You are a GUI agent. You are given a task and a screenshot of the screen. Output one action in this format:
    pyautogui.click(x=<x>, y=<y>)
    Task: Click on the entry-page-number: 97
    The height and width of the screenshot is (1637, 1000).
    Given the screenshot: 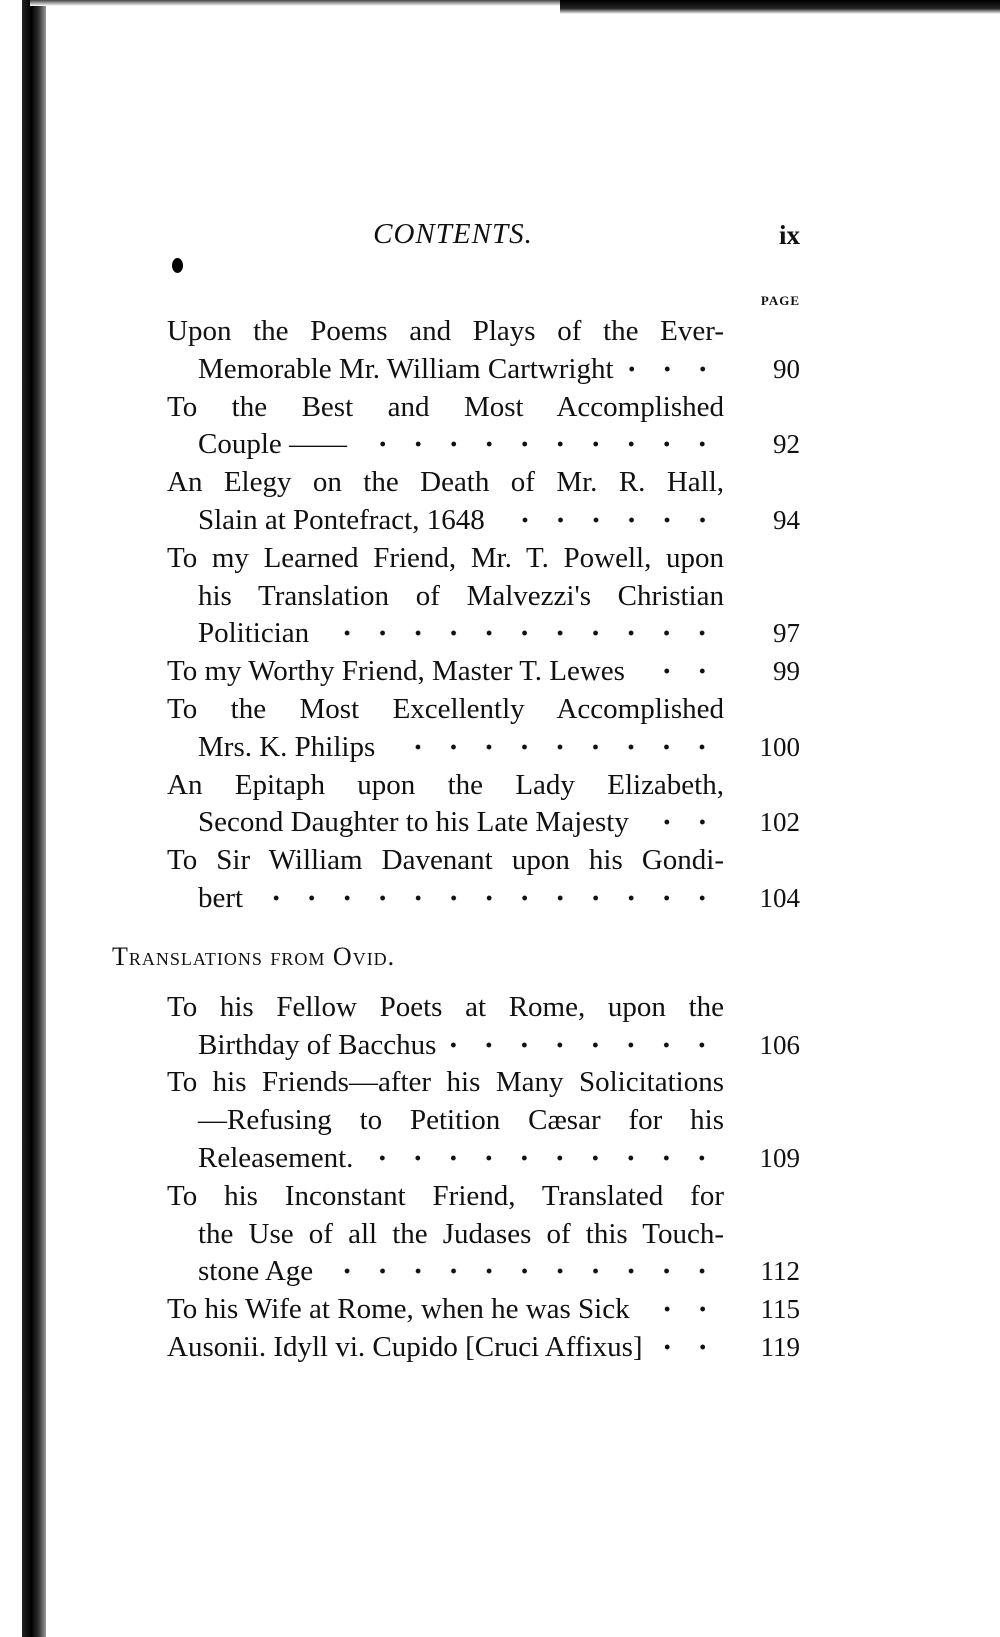 What is the action you would take?
    pyautogui.click(x=786, y=633)
    